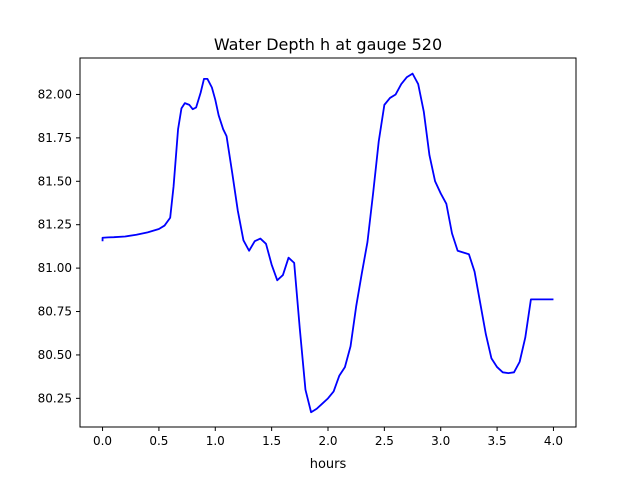  What do you see at coordinates (327, 441) in the screenshot?
I see `x-tick-label: 2.0` at bounding box center [327, 441].